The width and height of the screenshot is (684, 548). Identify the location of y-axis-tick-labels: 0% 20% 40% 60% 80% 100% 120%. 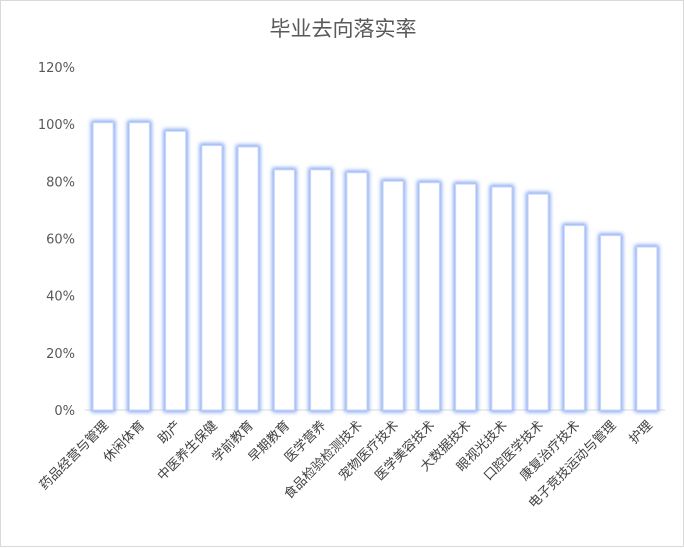
(56, 240).